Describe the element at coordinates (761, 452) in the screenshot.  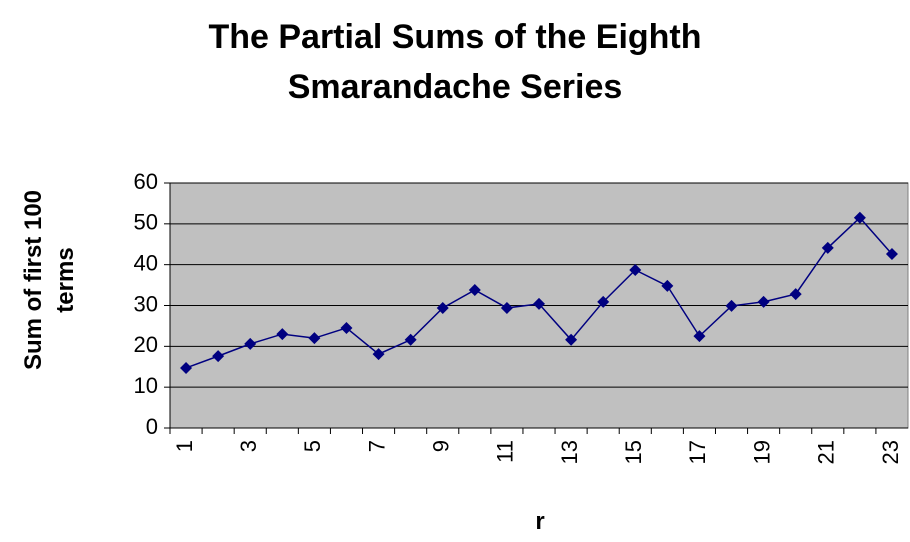
I see `x-tick-label: 19` at that location.